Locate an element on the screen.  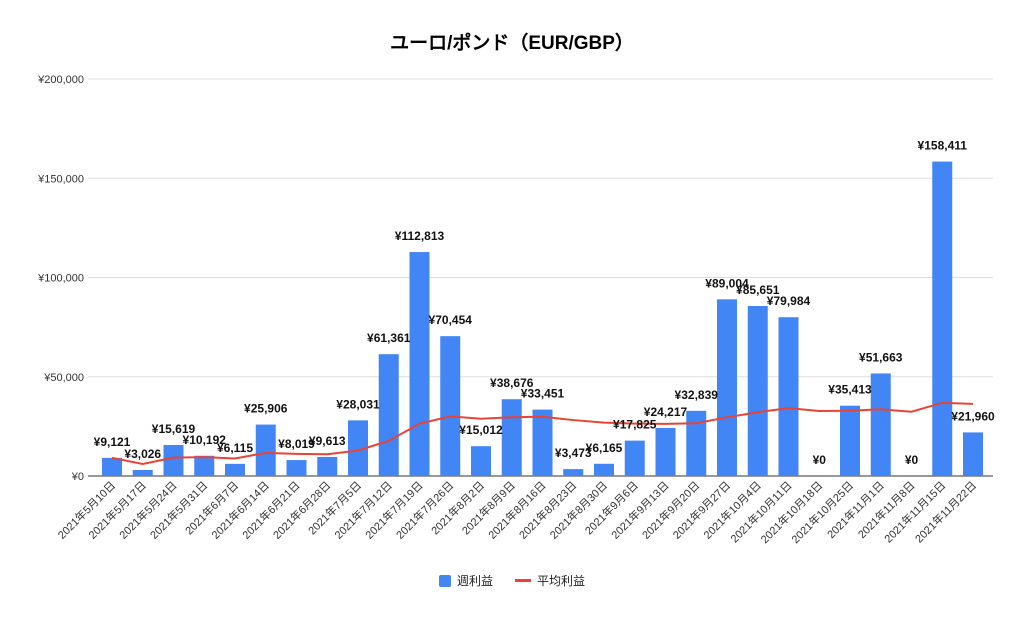
legend-swatch-bar is located at coordinates (444, 580).